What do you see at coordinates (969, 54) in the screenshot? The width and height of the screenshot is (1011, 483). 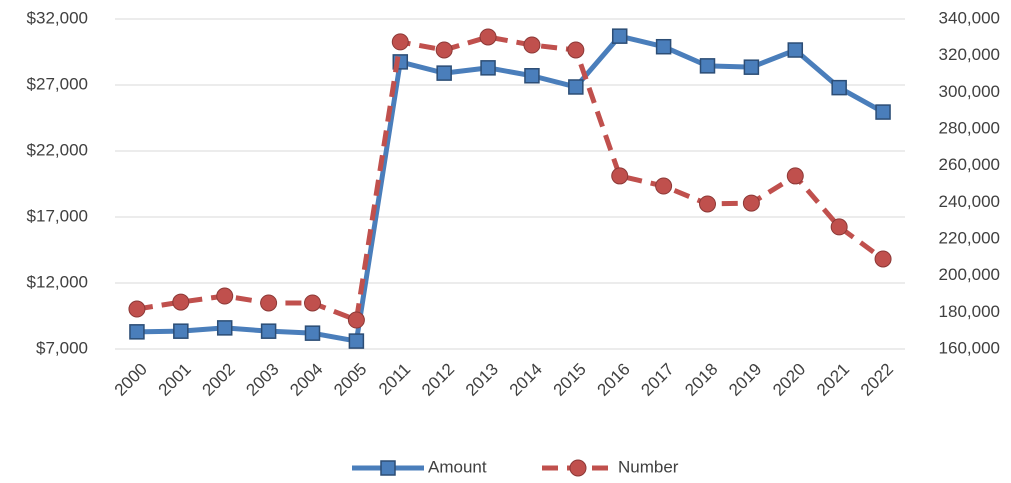 I see `y2-tick-label: 320,000` at bounding box center [969, 54].